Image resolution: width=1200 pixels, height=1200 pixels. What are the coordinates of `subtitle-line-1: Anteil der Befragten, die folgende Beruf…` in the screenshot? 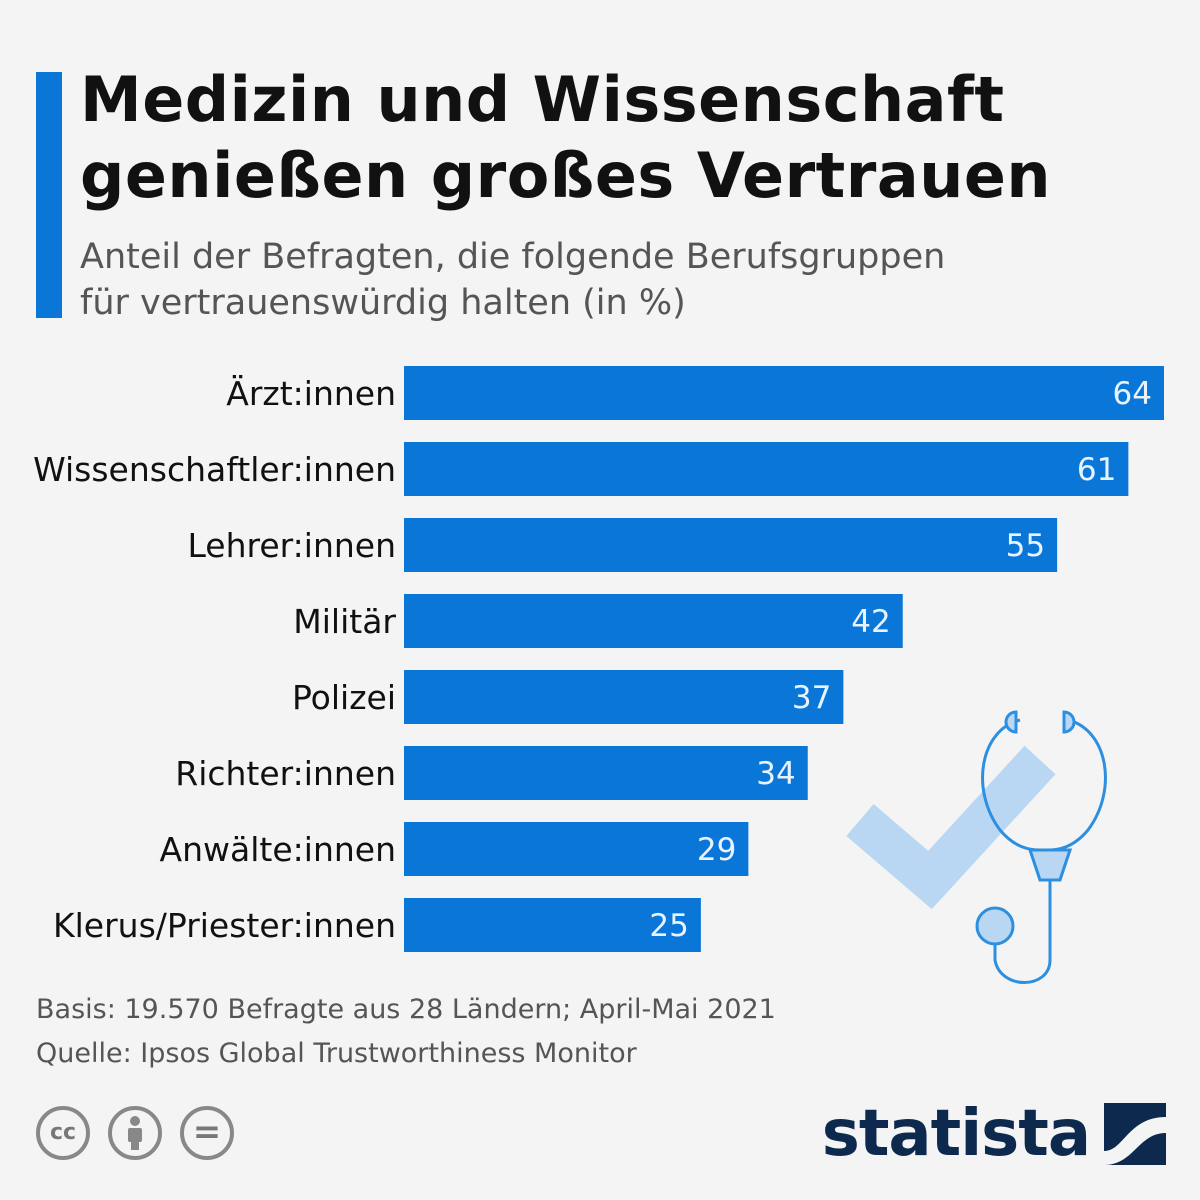 It's located at (513, 257).